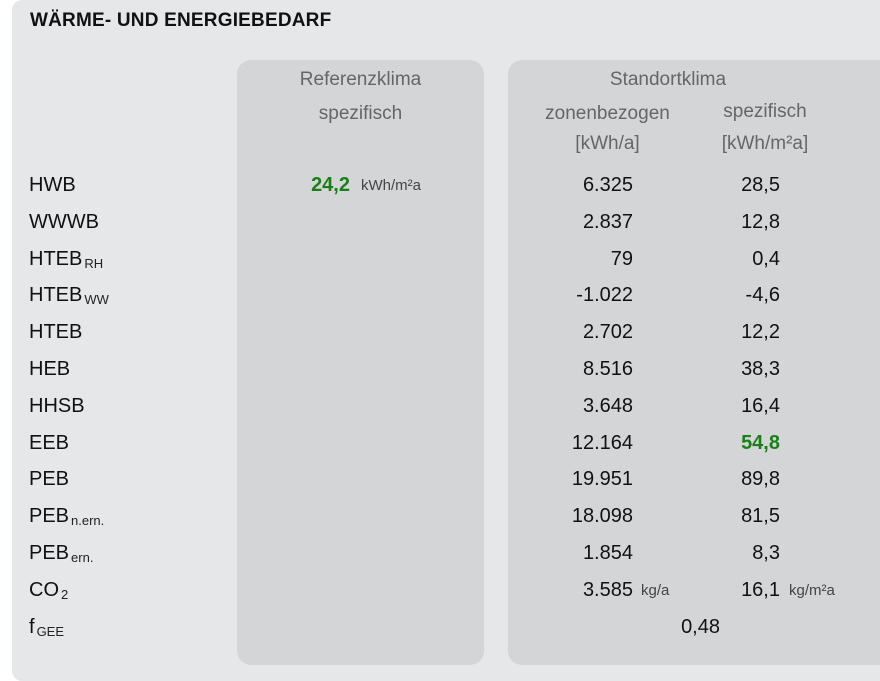 This screenshot has height=681, width=880. What do you see at coordinates (766, 553) in the screenshot?
I see `spez-value: 8,3` at bounding box center [766, 553].